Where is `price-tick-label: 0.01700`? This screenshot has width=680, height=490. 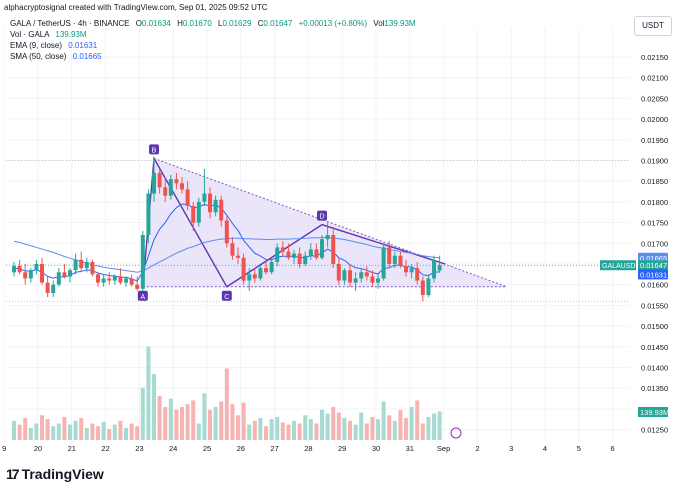 price-tick-label: 0.01700 is located at coordinates (654, 243).